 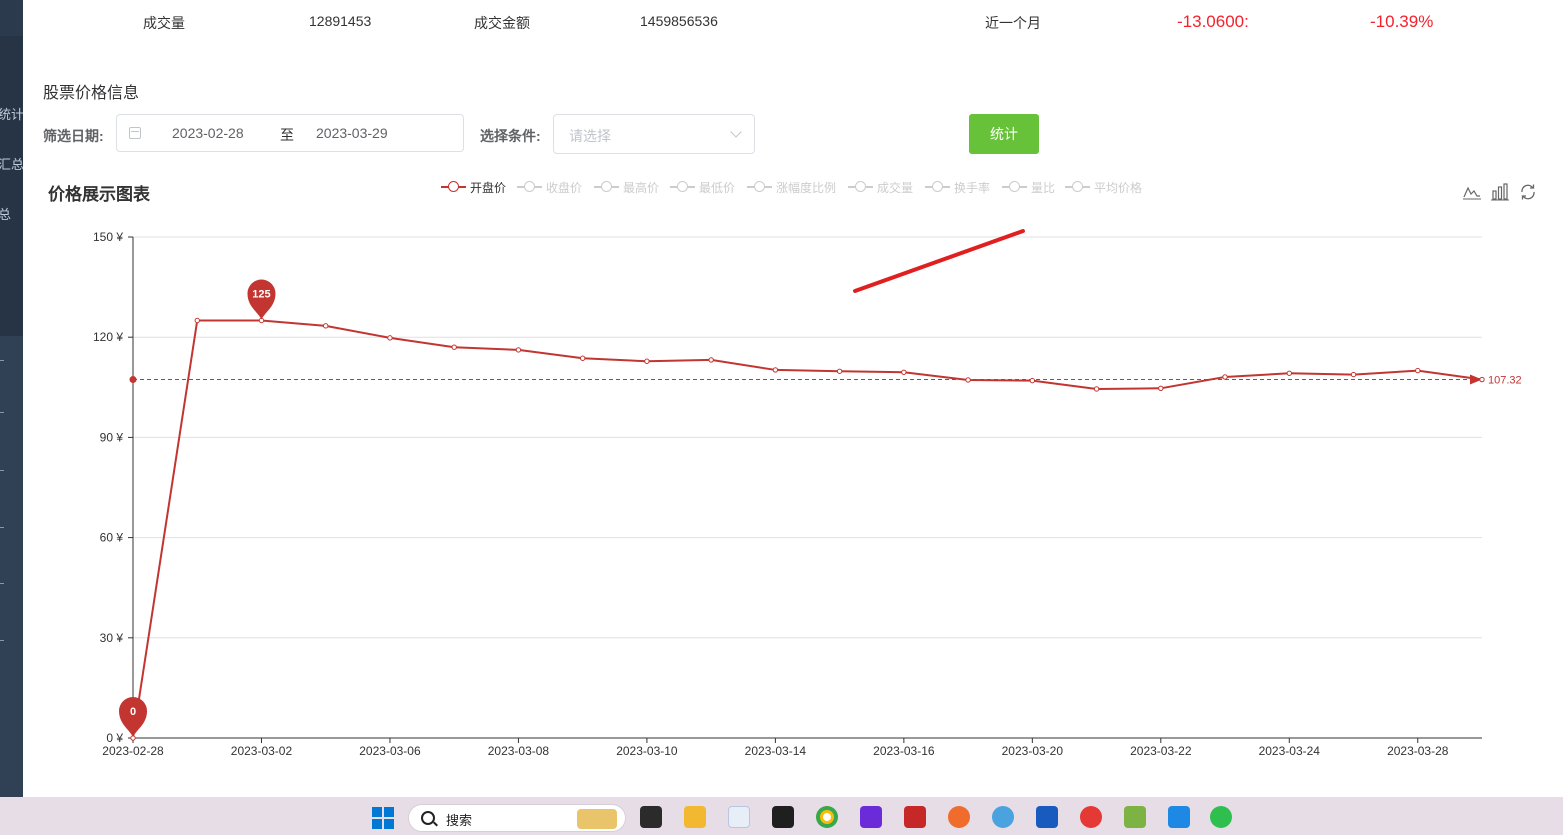 What do you see at coordinates (641, 188) in the screenshot?
I see `legend-label: 最高价` at bounding box center [641, 188].